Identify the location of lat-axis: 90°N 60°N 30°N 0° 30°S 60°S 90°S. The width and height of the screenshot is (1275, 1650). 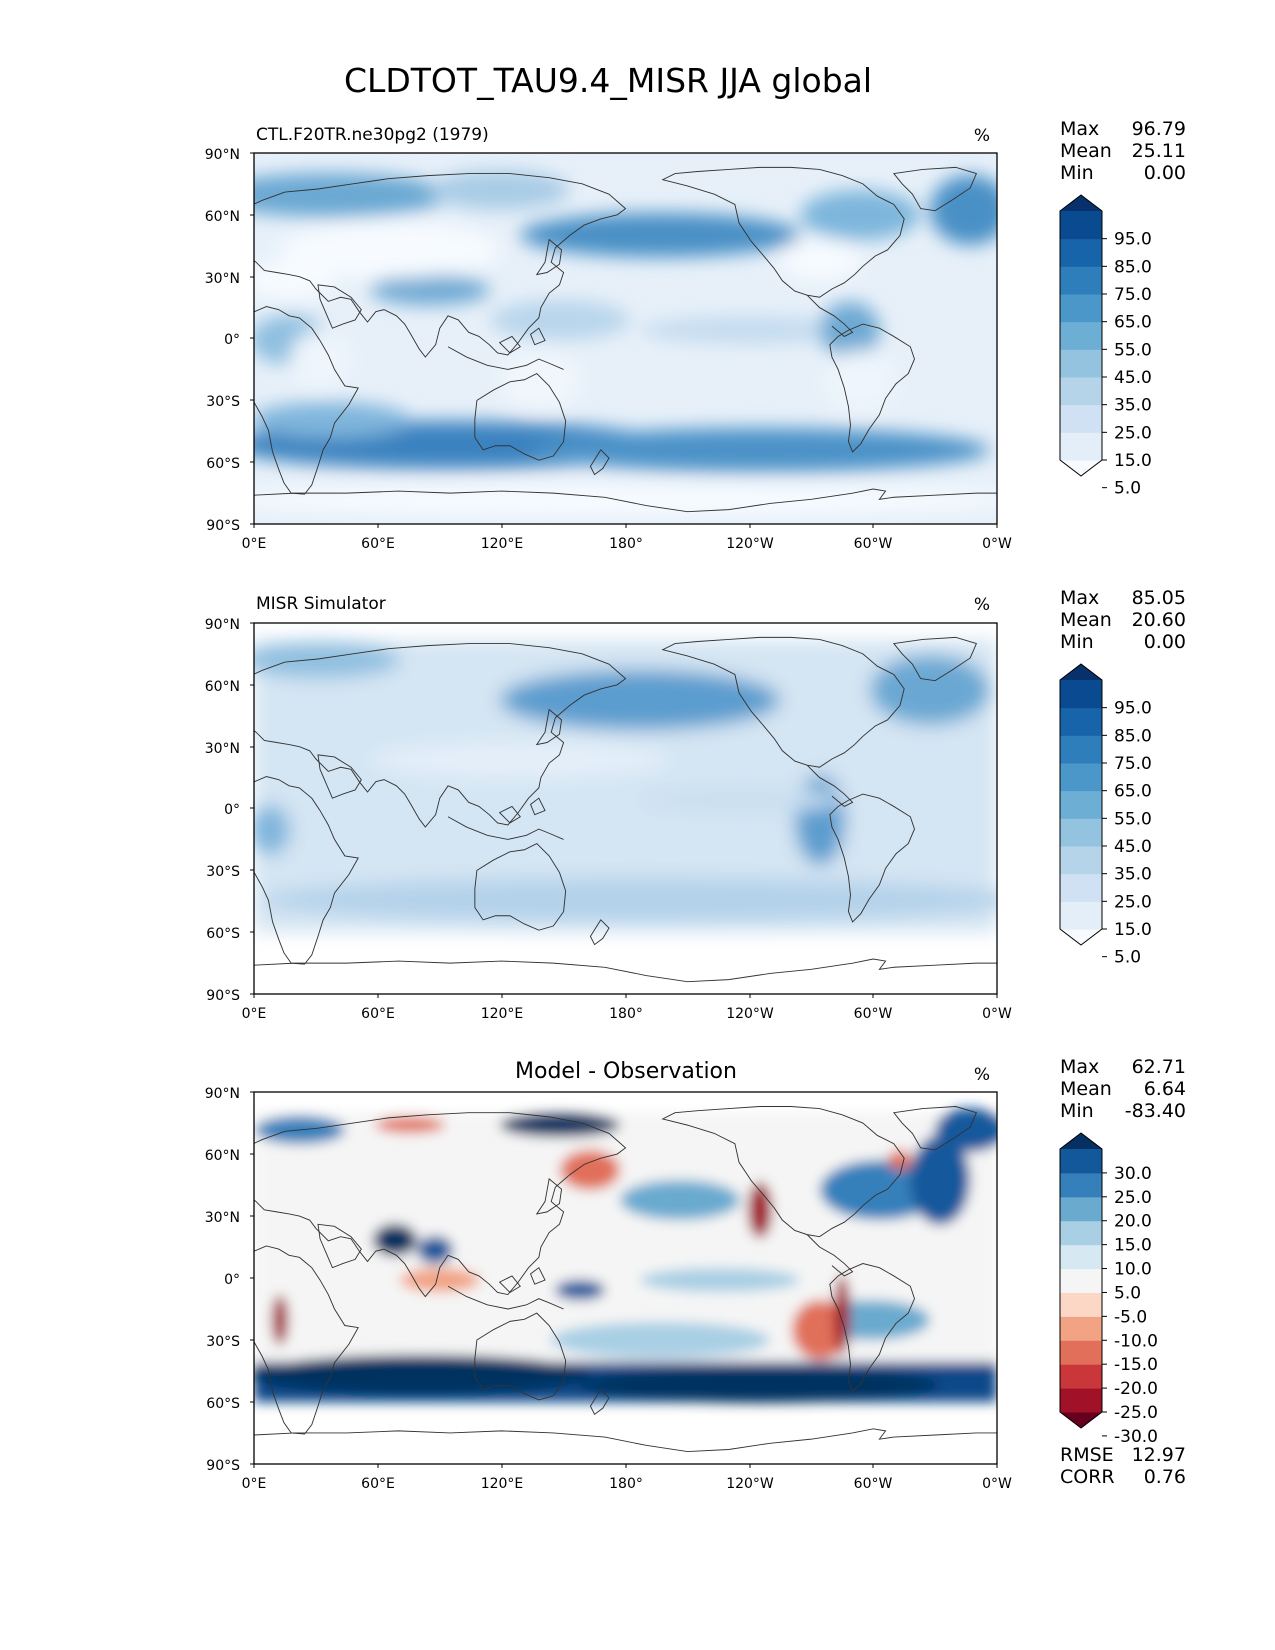
(229, 1280).